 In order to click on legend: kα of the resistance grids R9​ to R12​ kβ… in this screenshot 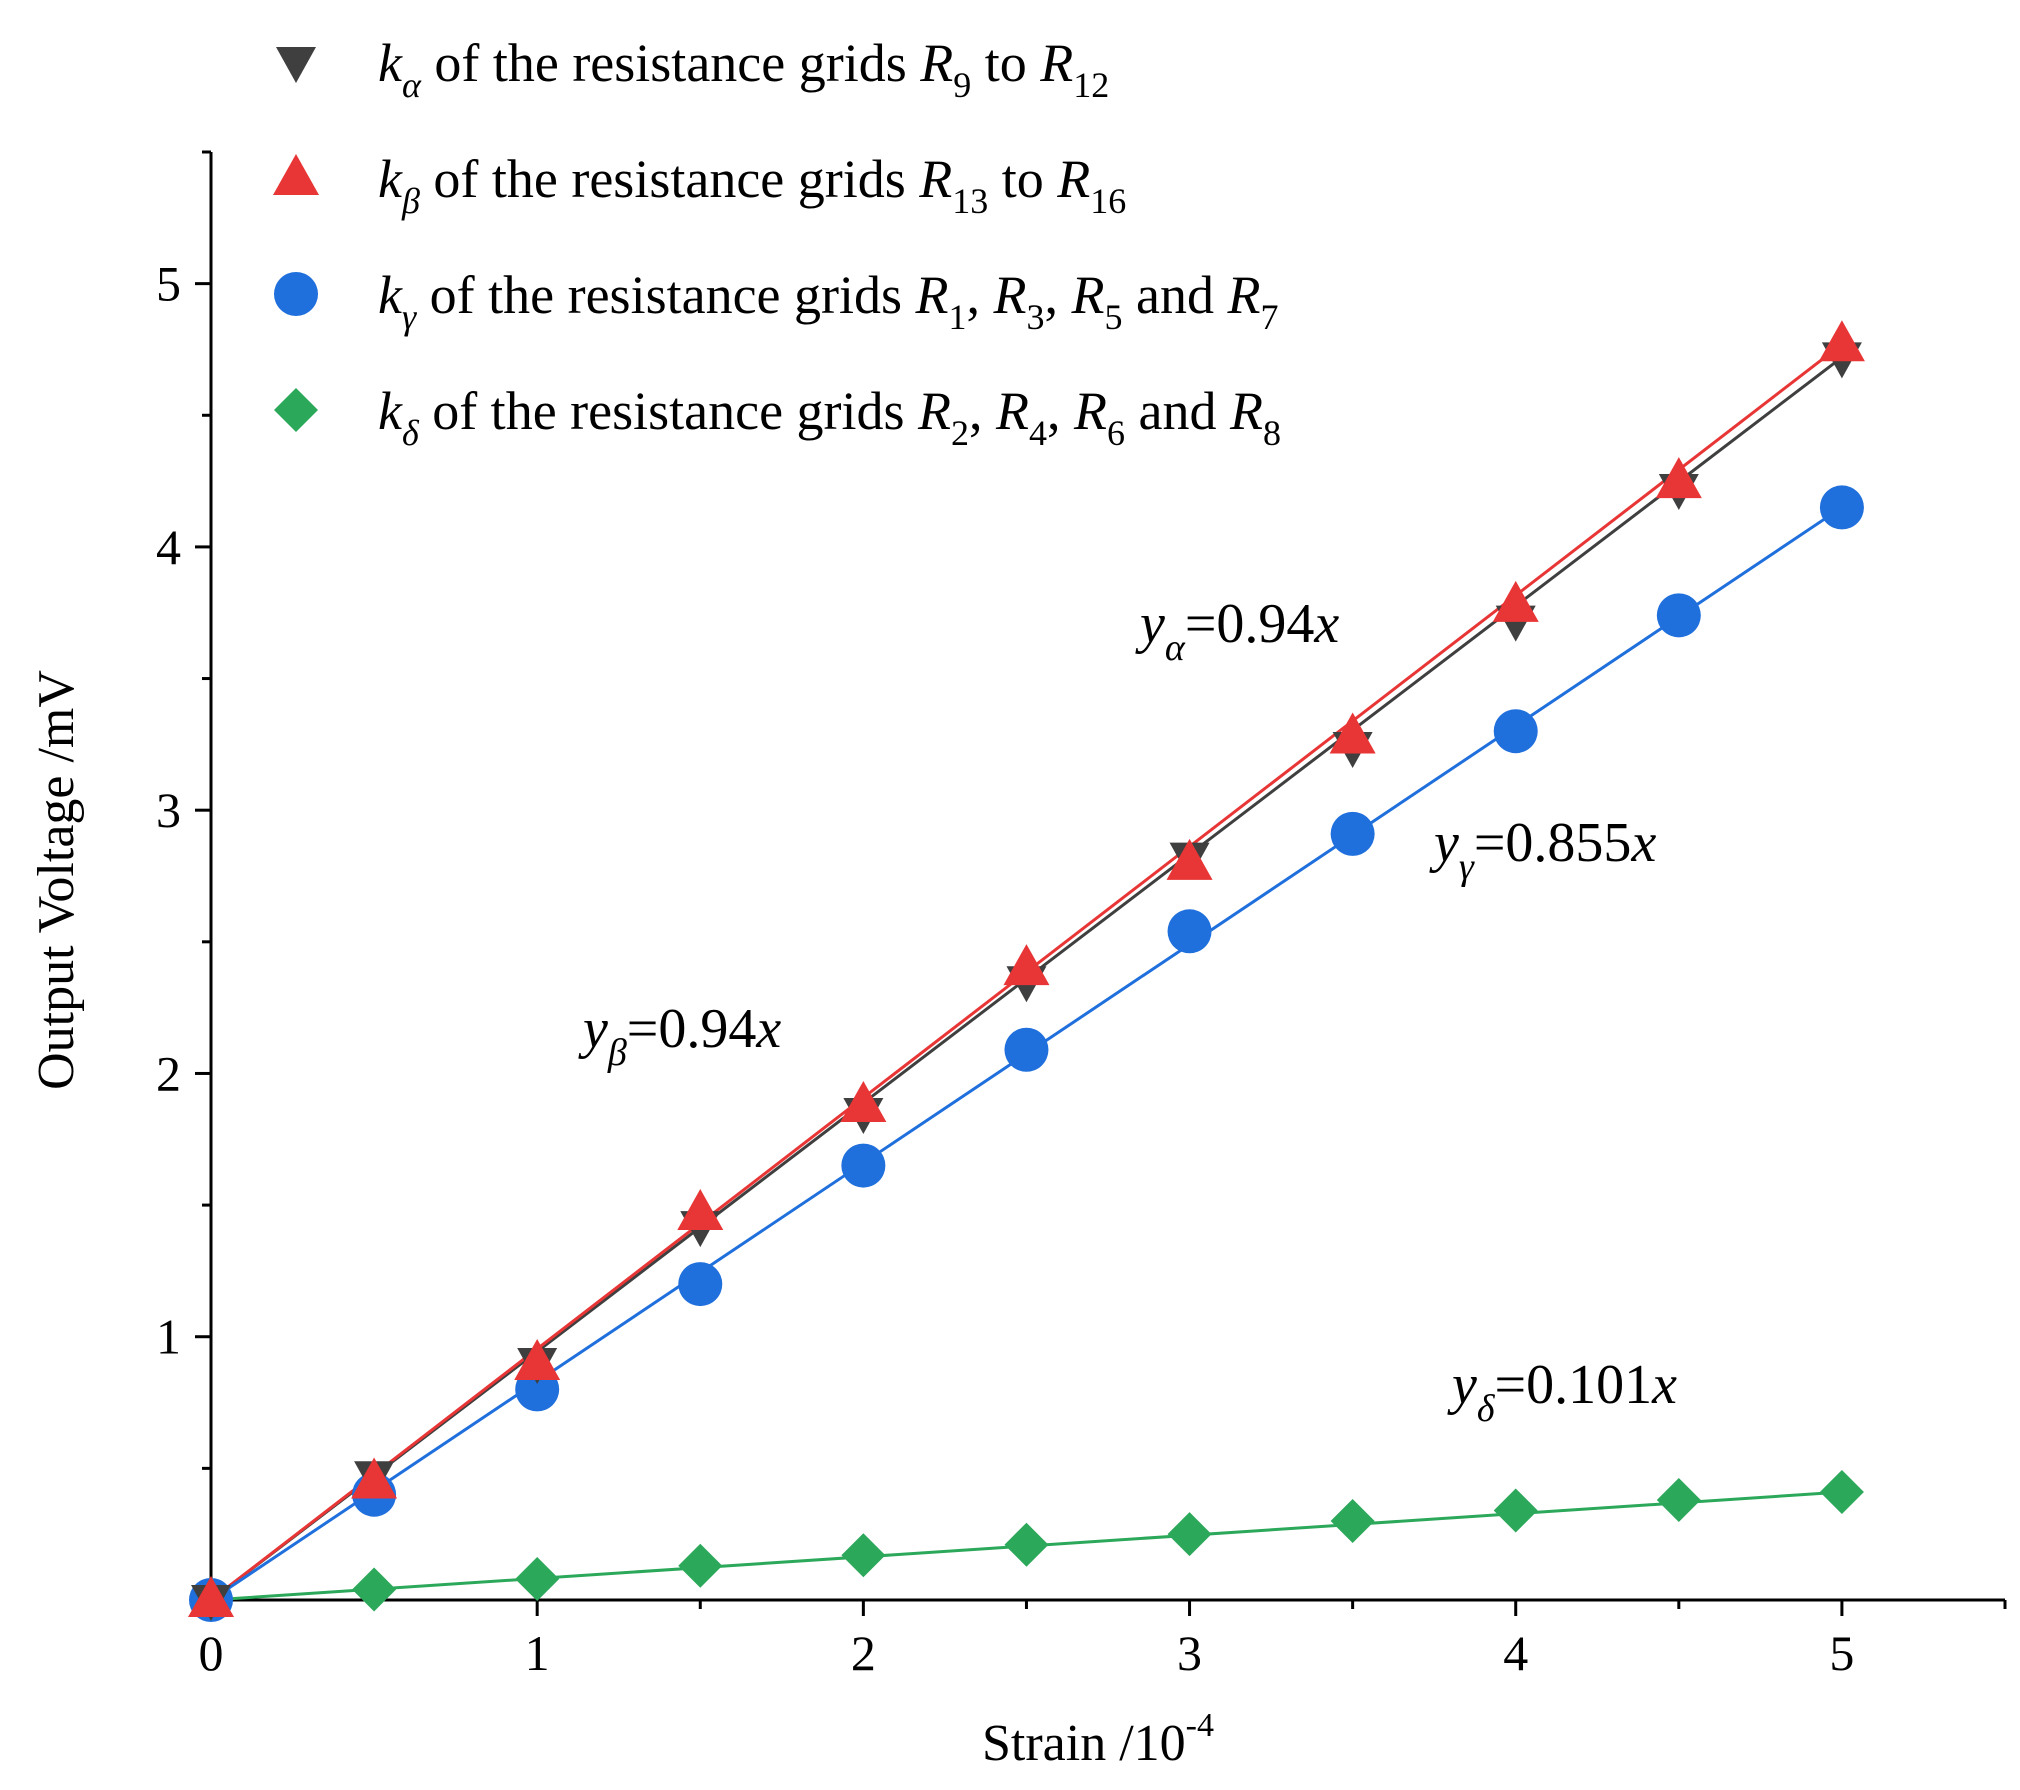, I will do `click(777, 243)`.